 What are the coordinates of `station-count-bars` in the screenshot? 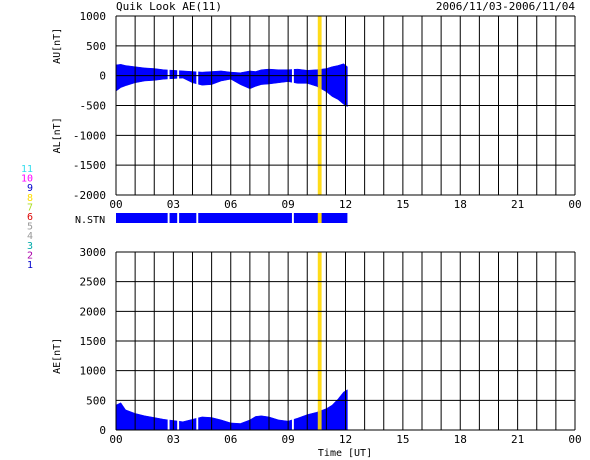 It's located at (232, 218).